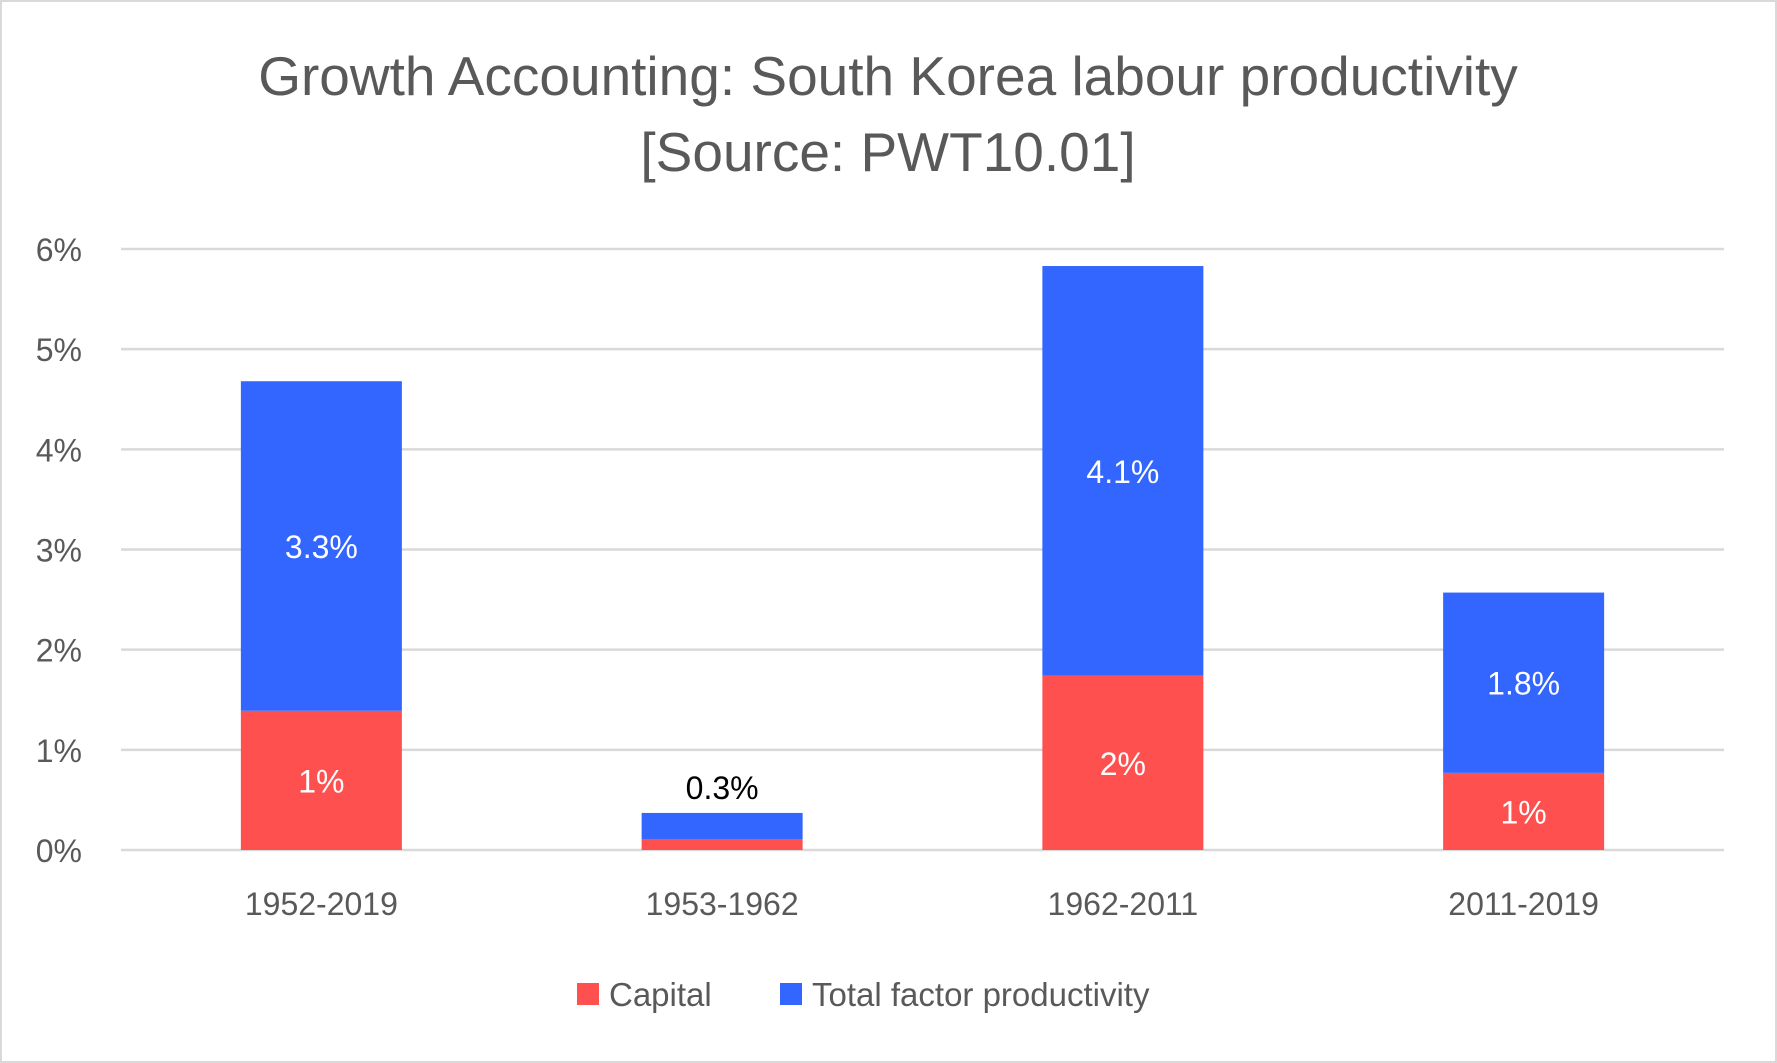 The height and width of the screenshot is (1063, 1777). I want to click on y-tick-label: 5%, so click(59, 350).